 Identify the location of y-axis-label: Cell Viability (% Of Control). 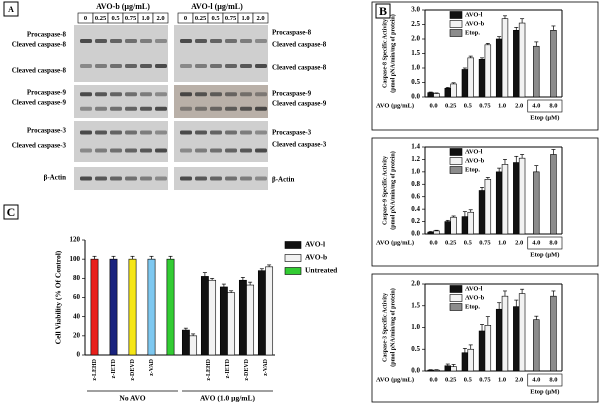
(58, 297).